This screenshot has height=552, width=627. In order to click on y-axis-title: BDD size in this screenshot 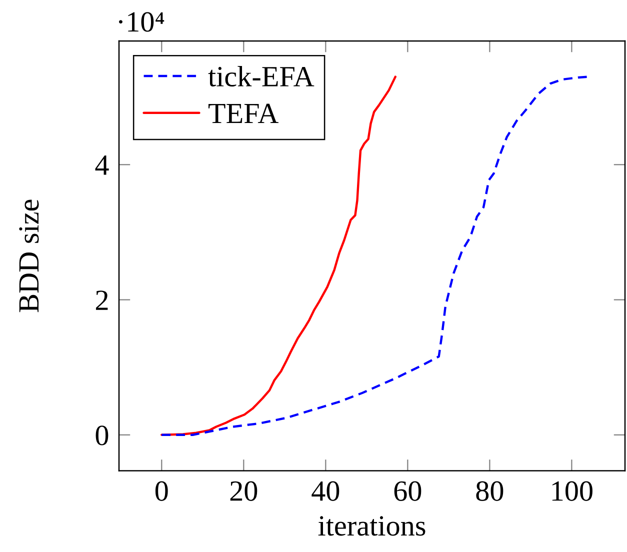, I will do `click(29, 256)`.